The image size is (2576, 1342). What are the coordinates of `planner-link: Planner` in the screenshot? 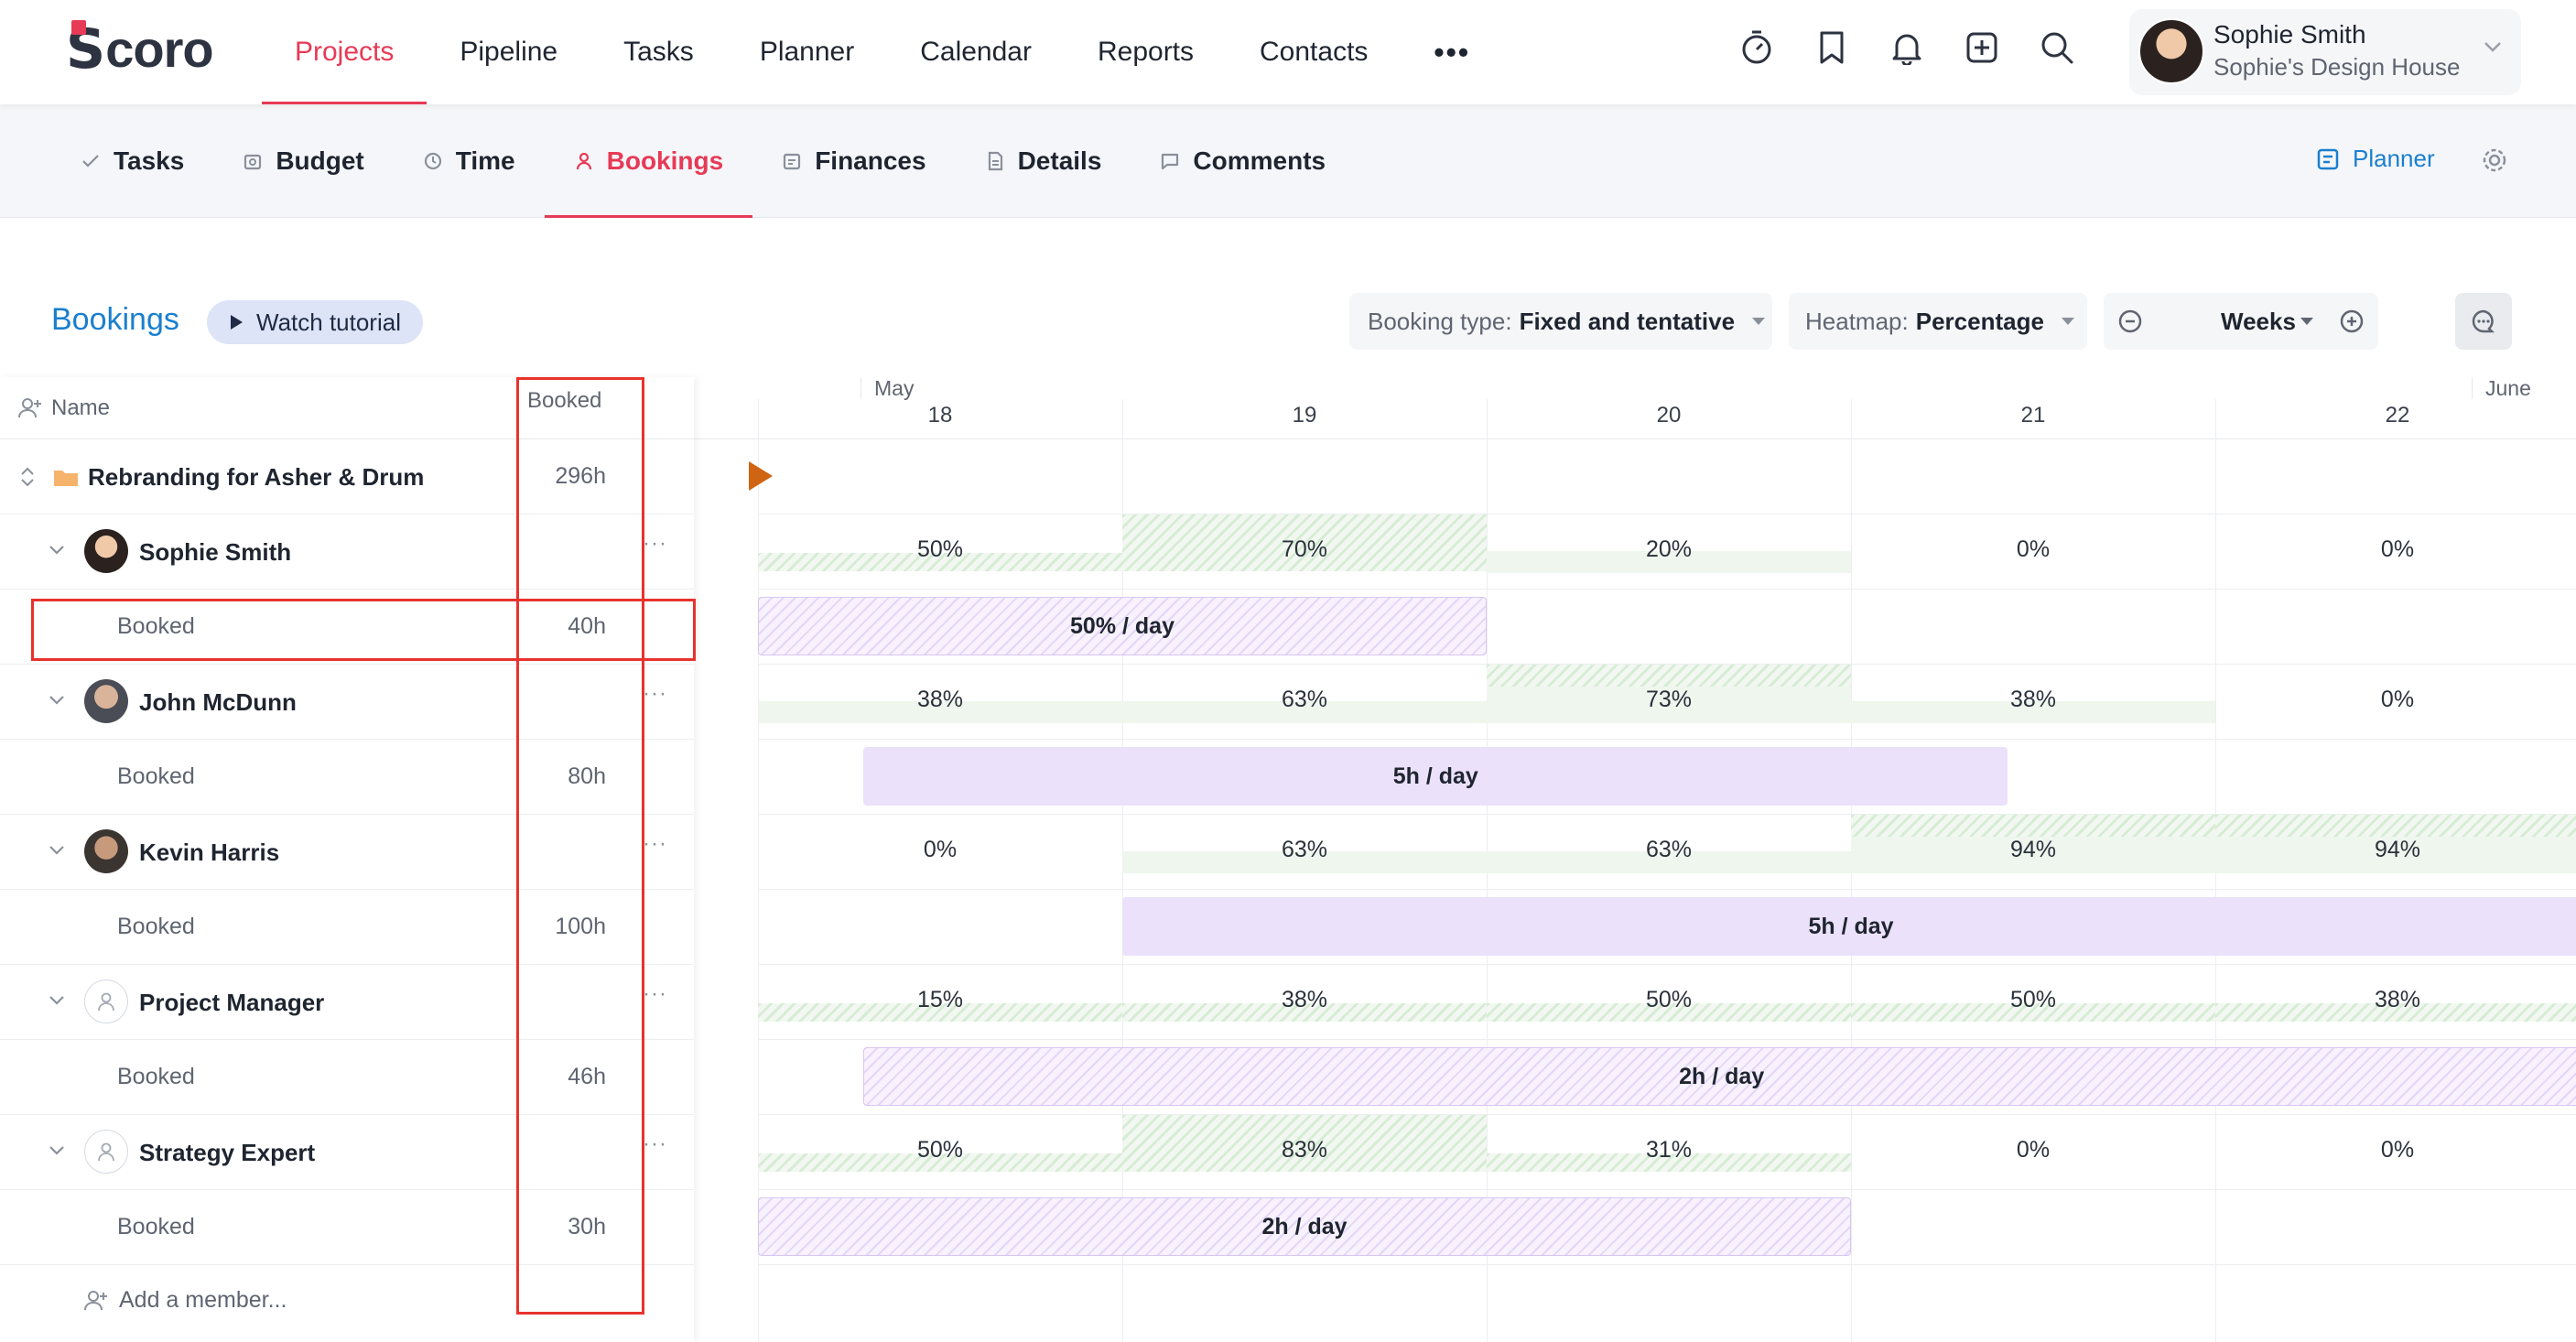 It's located at (2376, 159).